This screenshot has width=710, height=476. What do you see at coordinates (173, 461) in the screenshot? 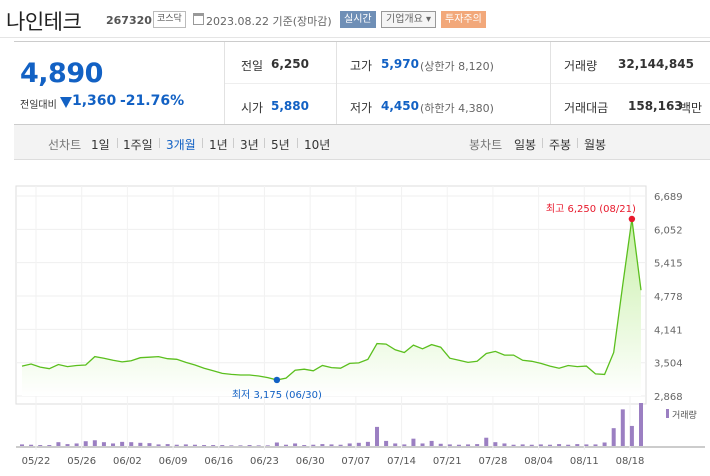
I see `x-tick-label: 06/09` at bounding box center [173, 461].